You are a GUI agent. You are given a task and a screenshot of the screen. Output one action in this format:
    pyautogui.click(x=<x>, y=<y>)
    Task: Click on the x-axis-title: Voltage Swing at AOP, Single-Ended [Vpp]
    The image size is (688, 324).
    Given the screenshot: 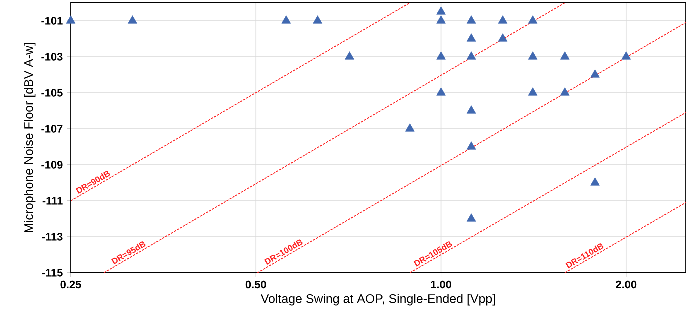 What is the action you would take?
    pyautogui.click(x=378, y=300)
    